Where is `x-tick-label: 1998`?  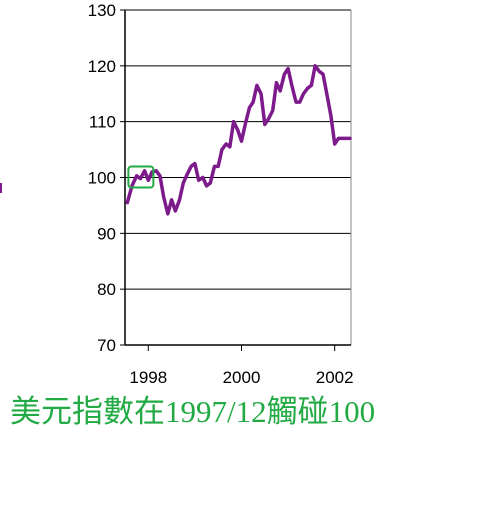
x-tick-label: 1998 is located at coordinates (148, 377).